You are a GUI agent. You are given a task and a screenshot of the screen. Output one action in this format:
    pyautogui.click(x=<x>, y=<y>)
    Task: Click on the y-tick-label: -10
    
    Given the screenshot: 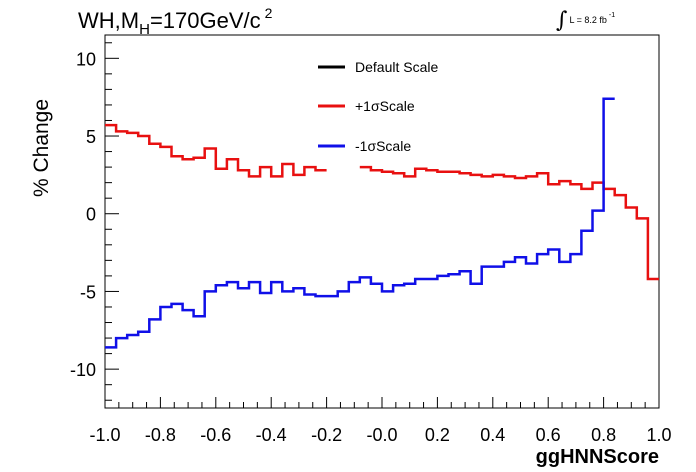 What is the action you would take?
    pyautogui.click(x=83, y=370)
    